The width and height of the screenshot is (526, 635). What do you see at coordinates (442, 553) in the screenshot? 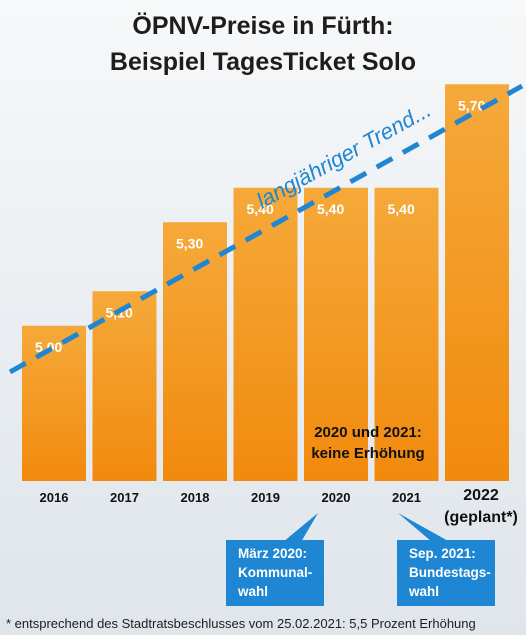
I see `callout-bundestagswahl-line1: Sep. 2021:` at bounding box center [442, 553].